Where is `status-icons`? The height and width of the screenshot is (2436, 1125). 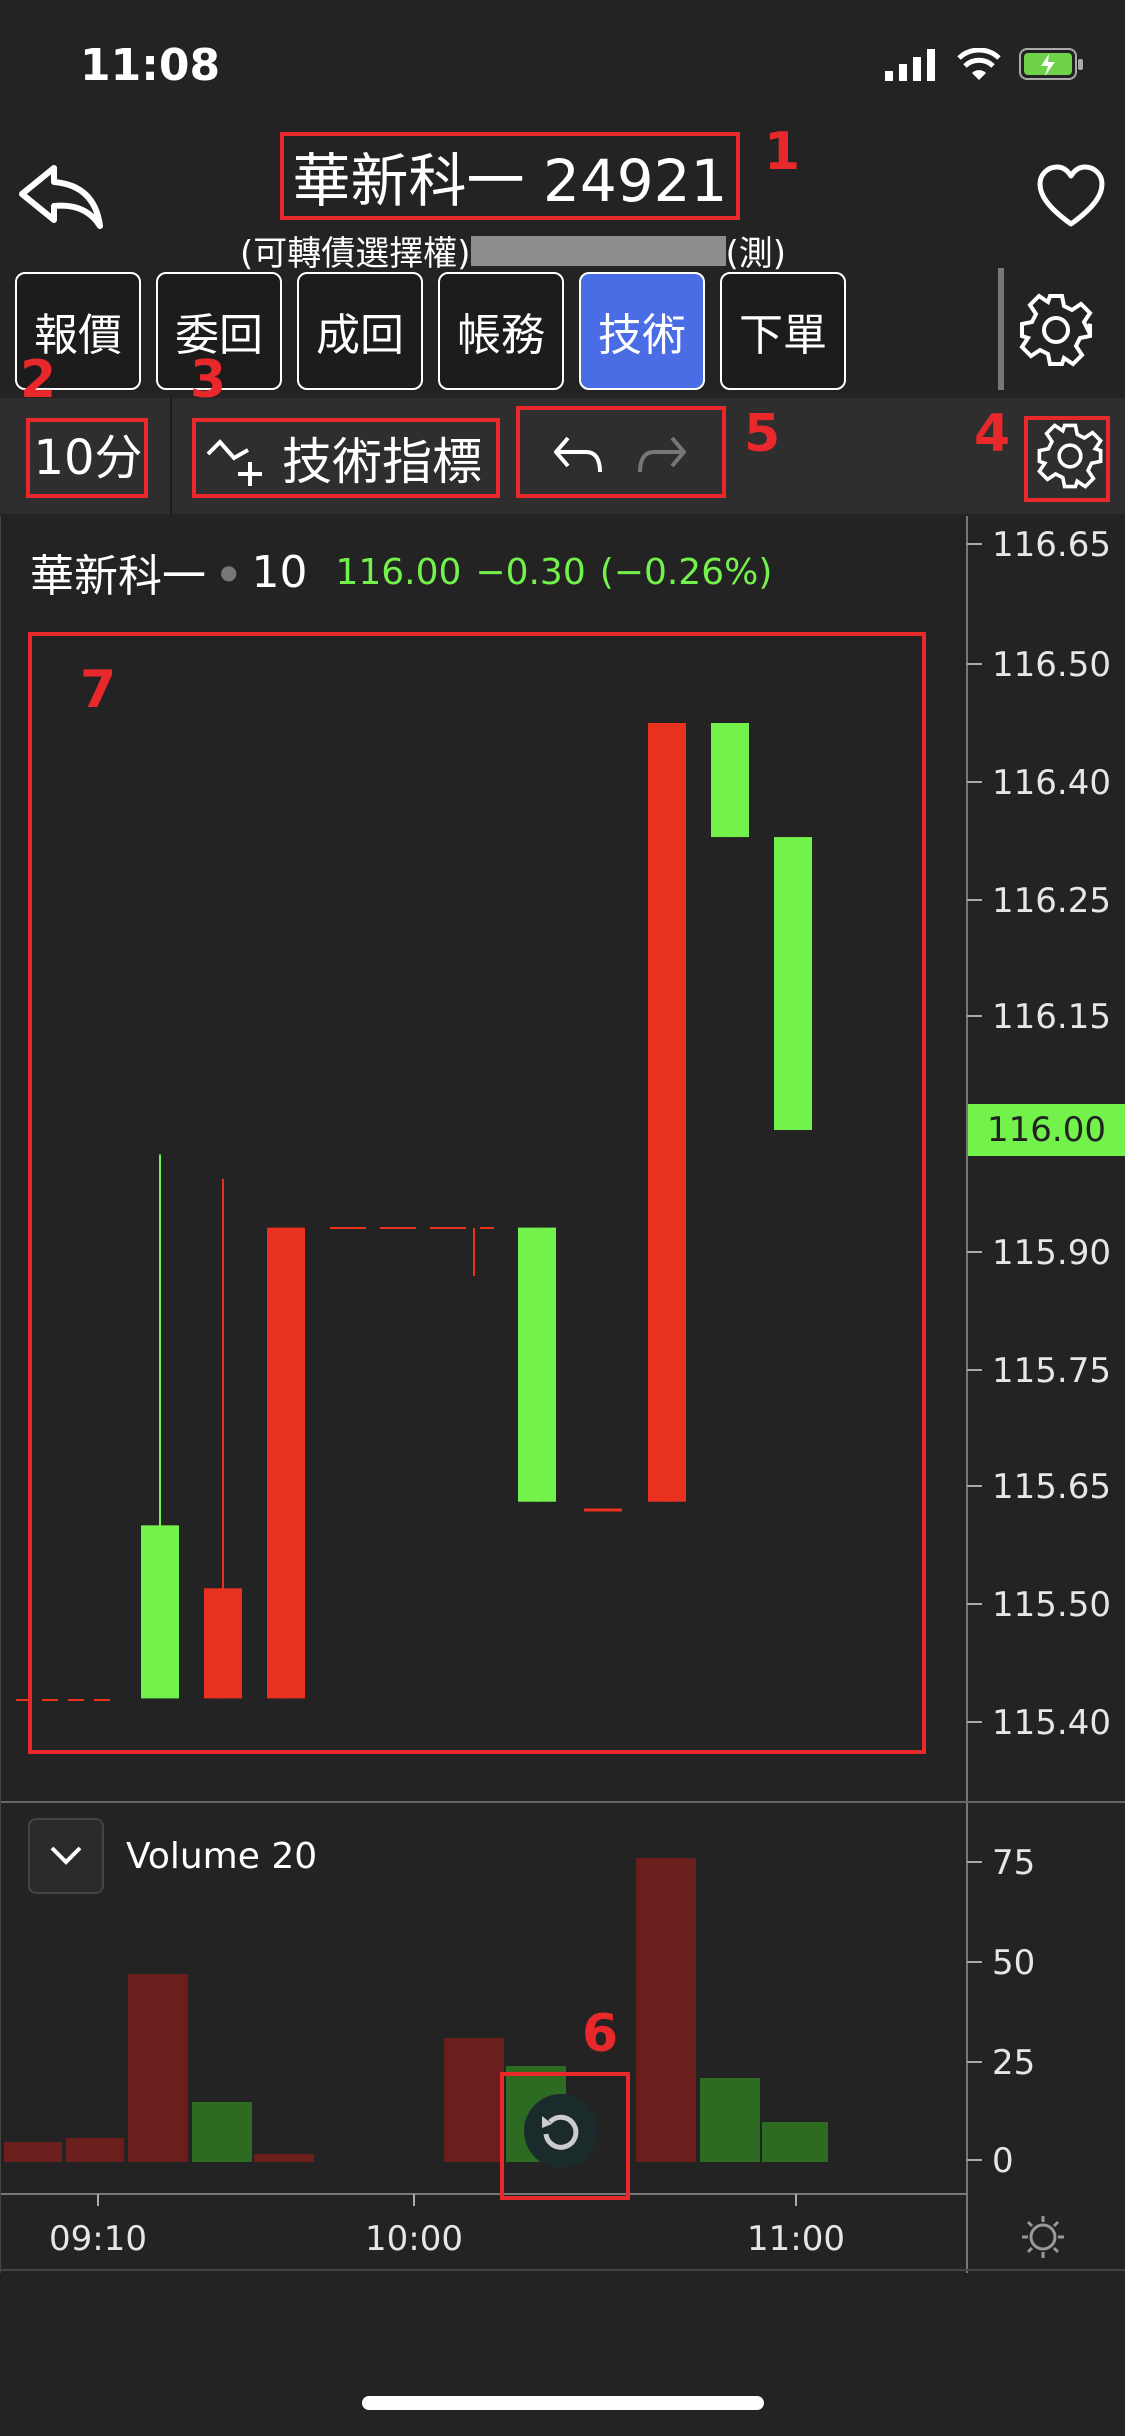
status-icons is located at coordinates (985, 65).